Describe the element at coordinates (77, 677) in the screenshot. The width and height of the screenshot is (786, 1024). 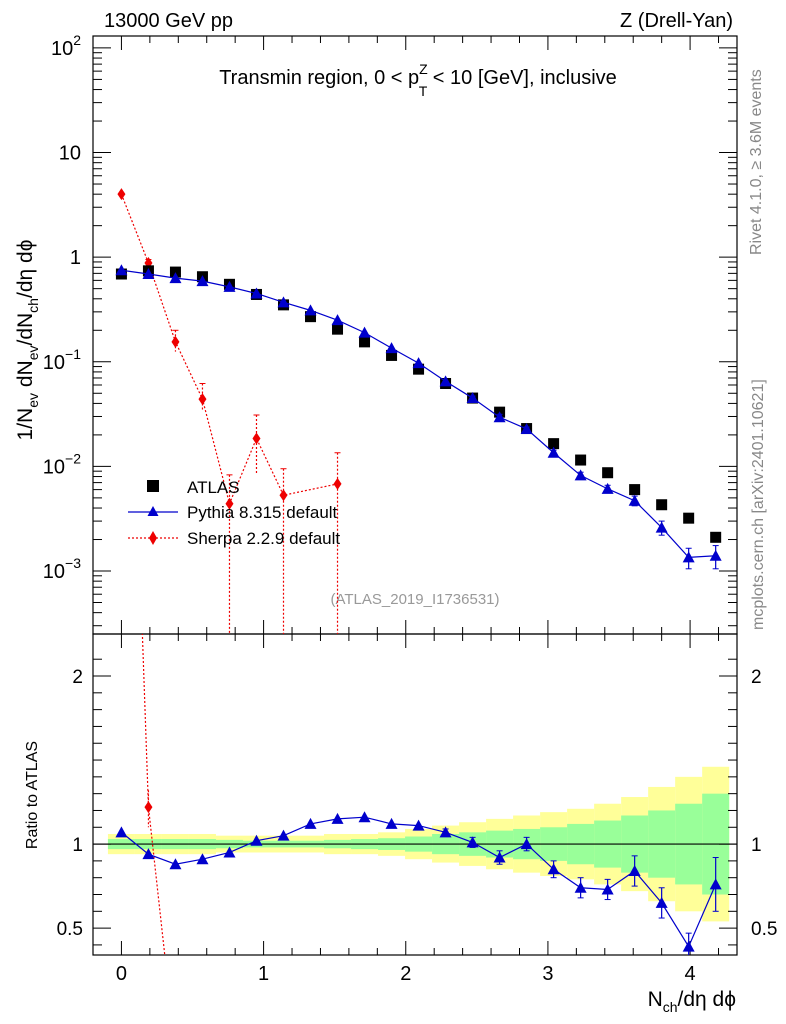
I see `ratio-tick-label-left: 2` at that location.